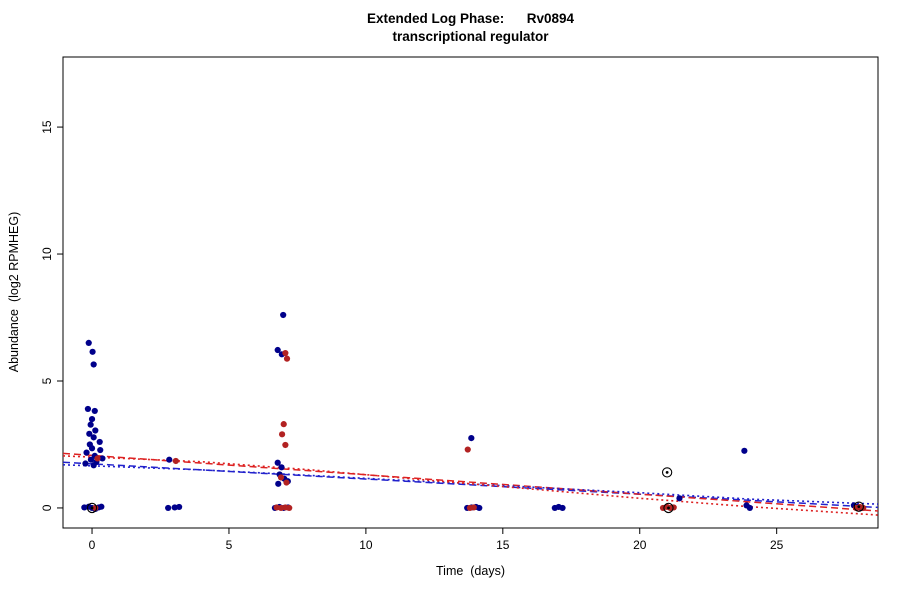  Describe the element at coordinates (14, 292) in the screenshot. I see `y-axis-label: Abundance (log2 RPMHEG)` at that location.